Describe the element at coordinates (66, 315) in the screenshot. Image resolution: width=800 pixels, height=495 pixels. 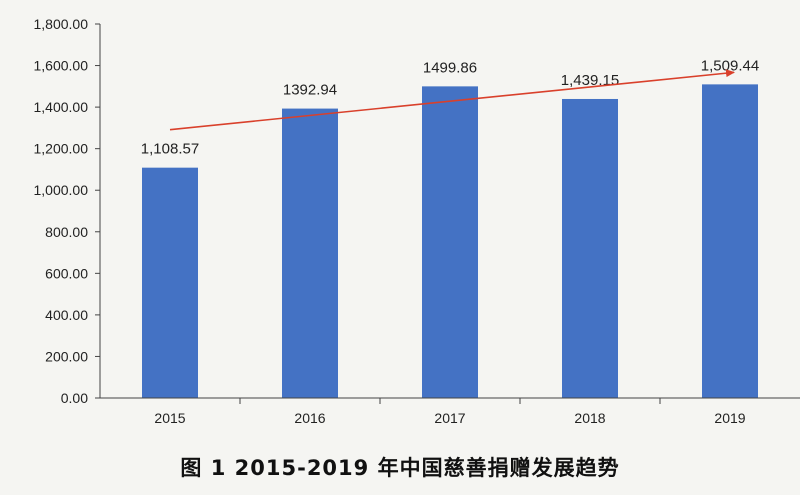
I see `y-tick-label: 400.00` at that location.